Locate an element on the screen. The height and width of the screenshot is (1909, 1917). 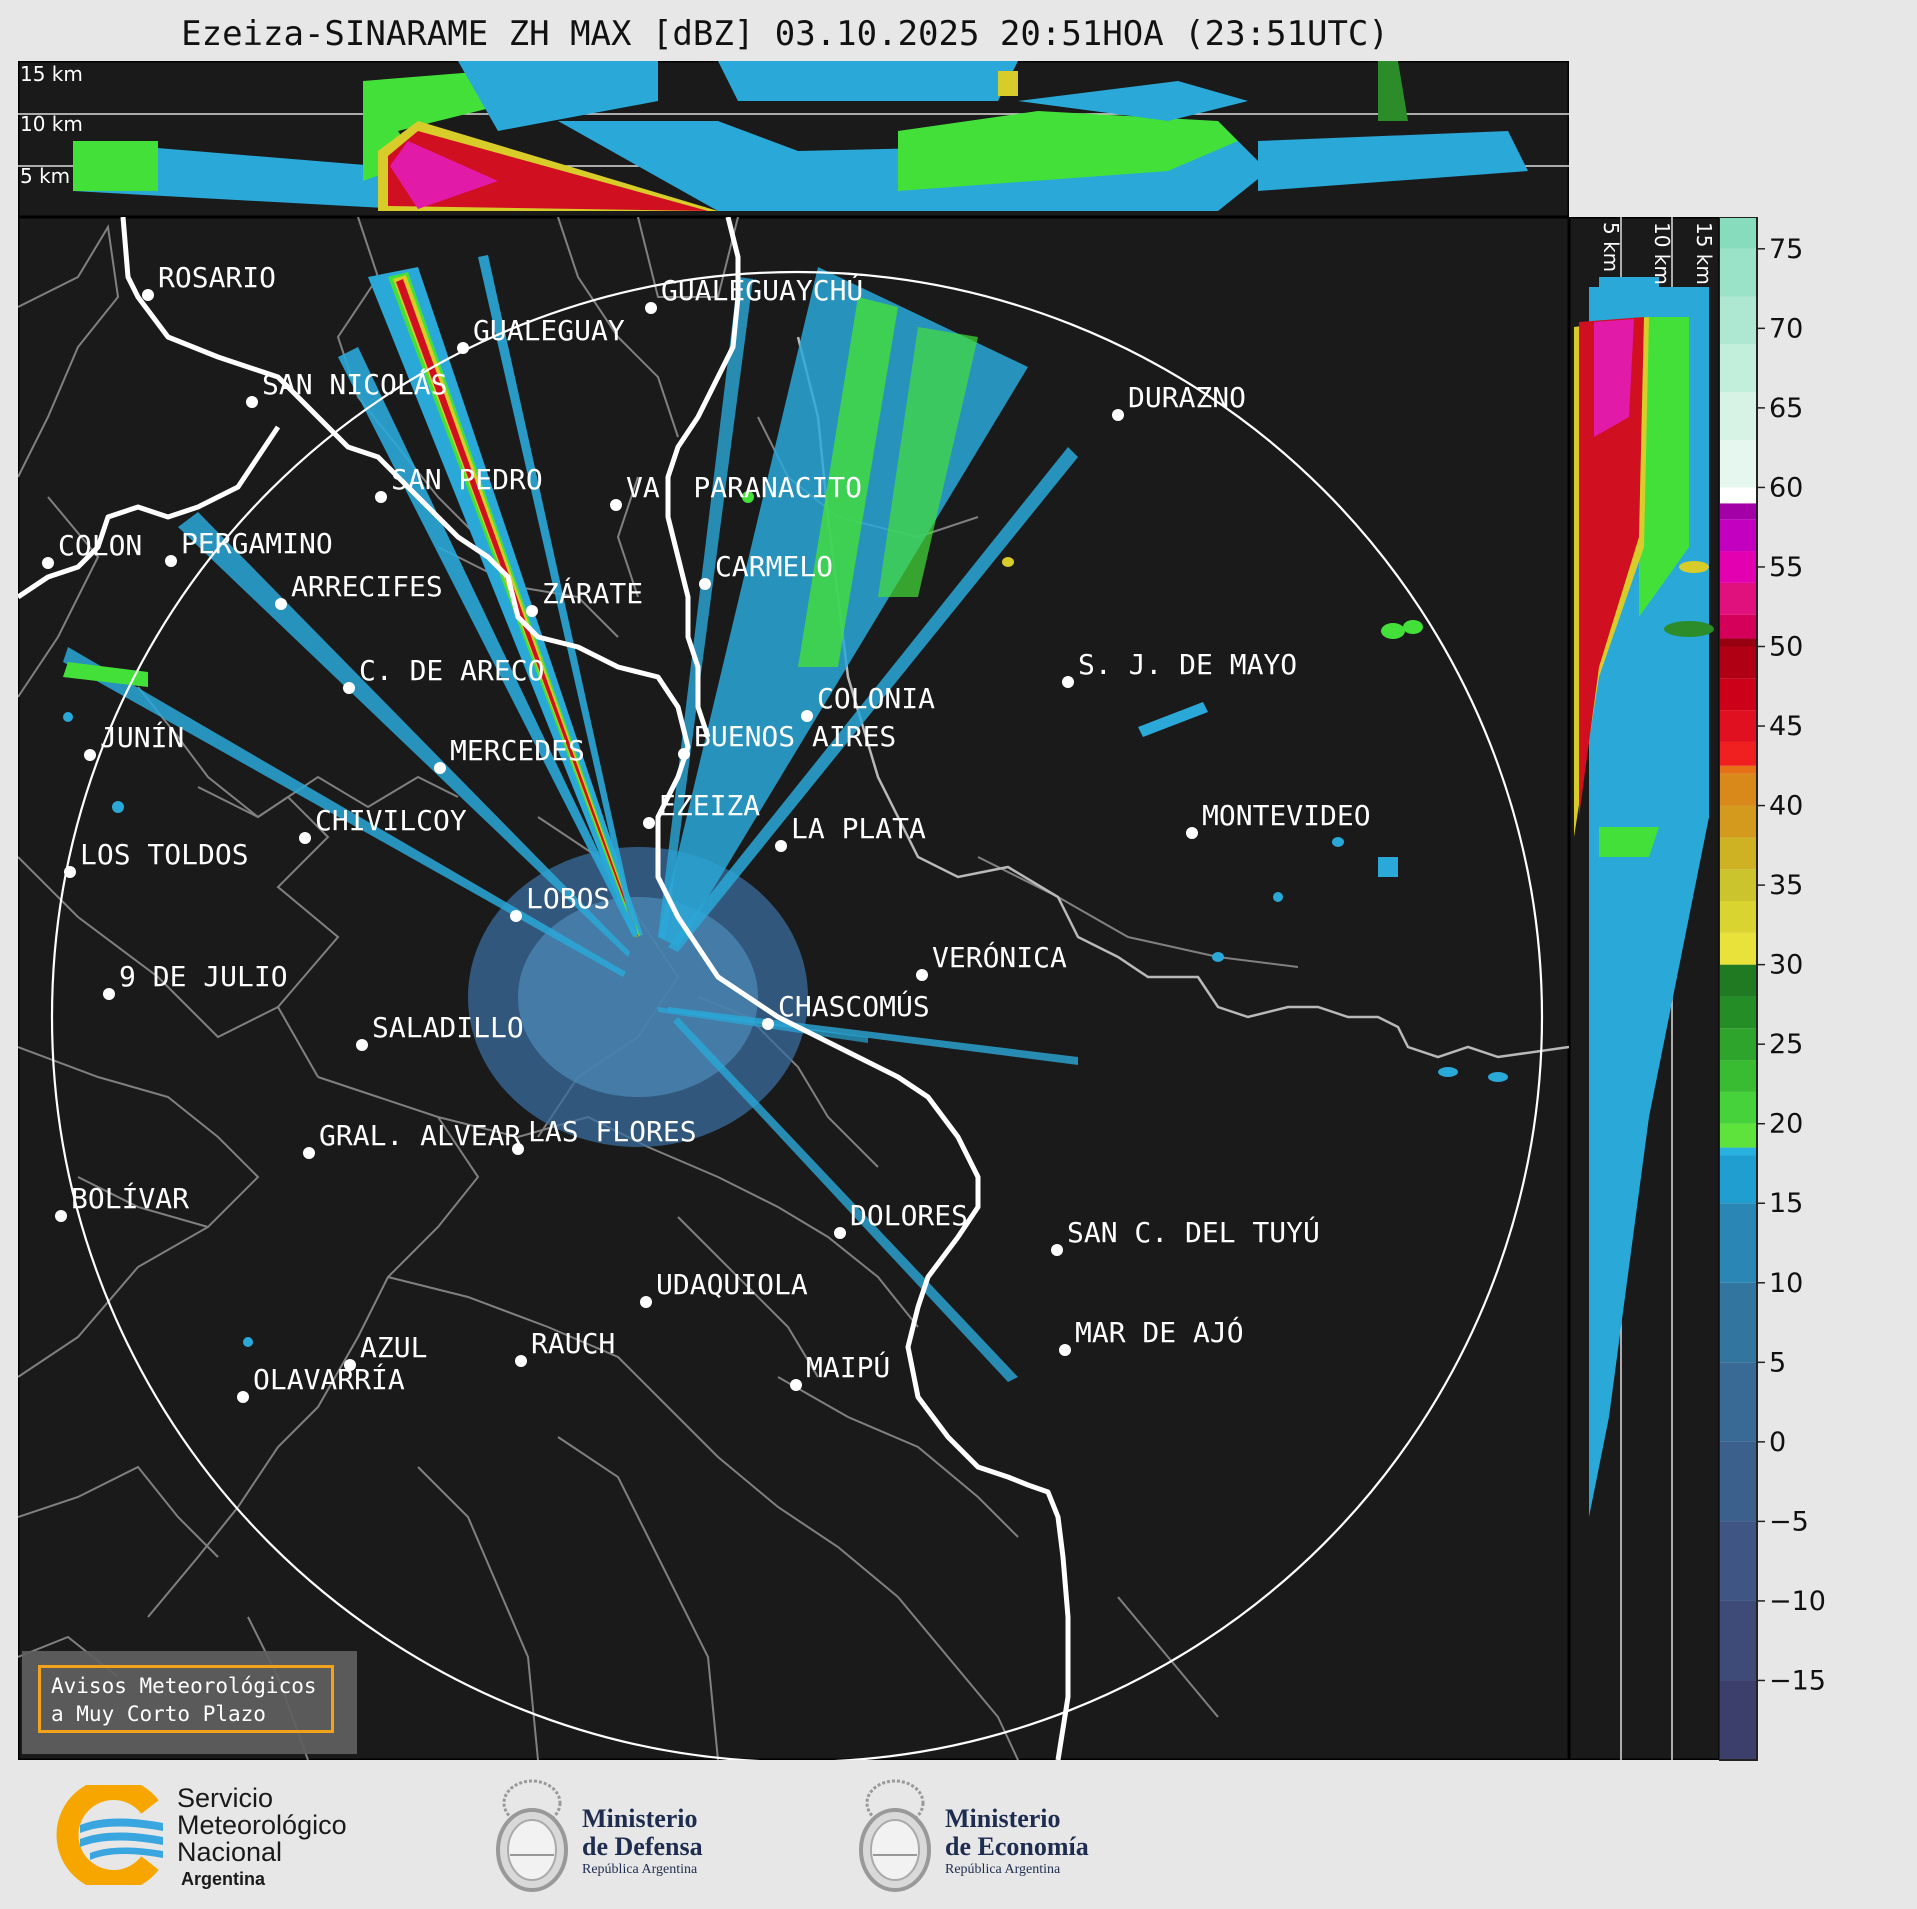
svg-text: AZUL is located at coordinates (393, 1347).